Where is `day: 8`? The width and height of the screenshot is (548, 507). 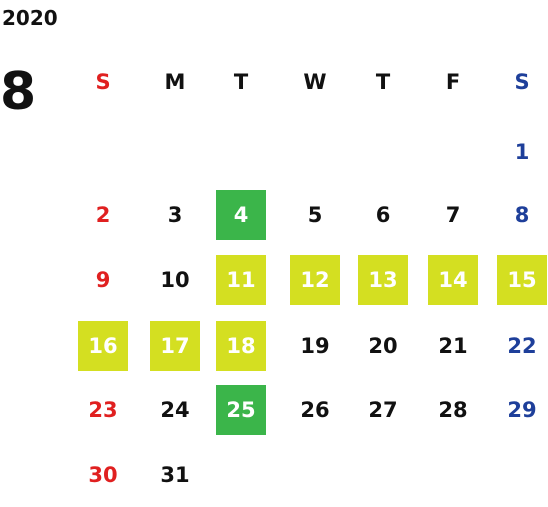 day: 8 is located at coordinates (522, 215).